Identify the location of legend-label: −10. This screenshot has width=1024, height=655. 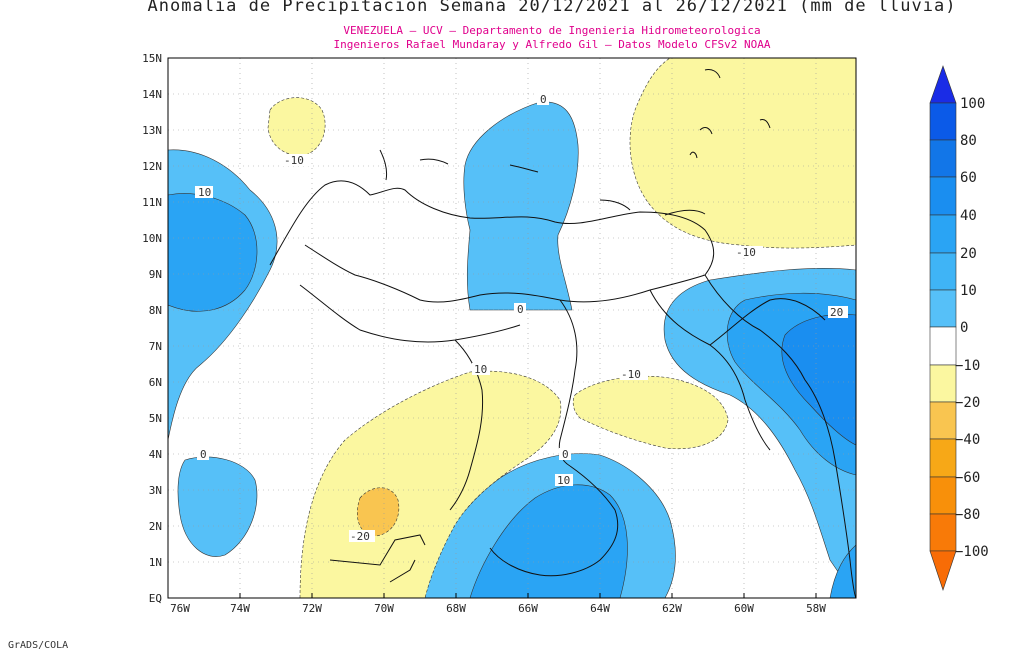
(967, 366).